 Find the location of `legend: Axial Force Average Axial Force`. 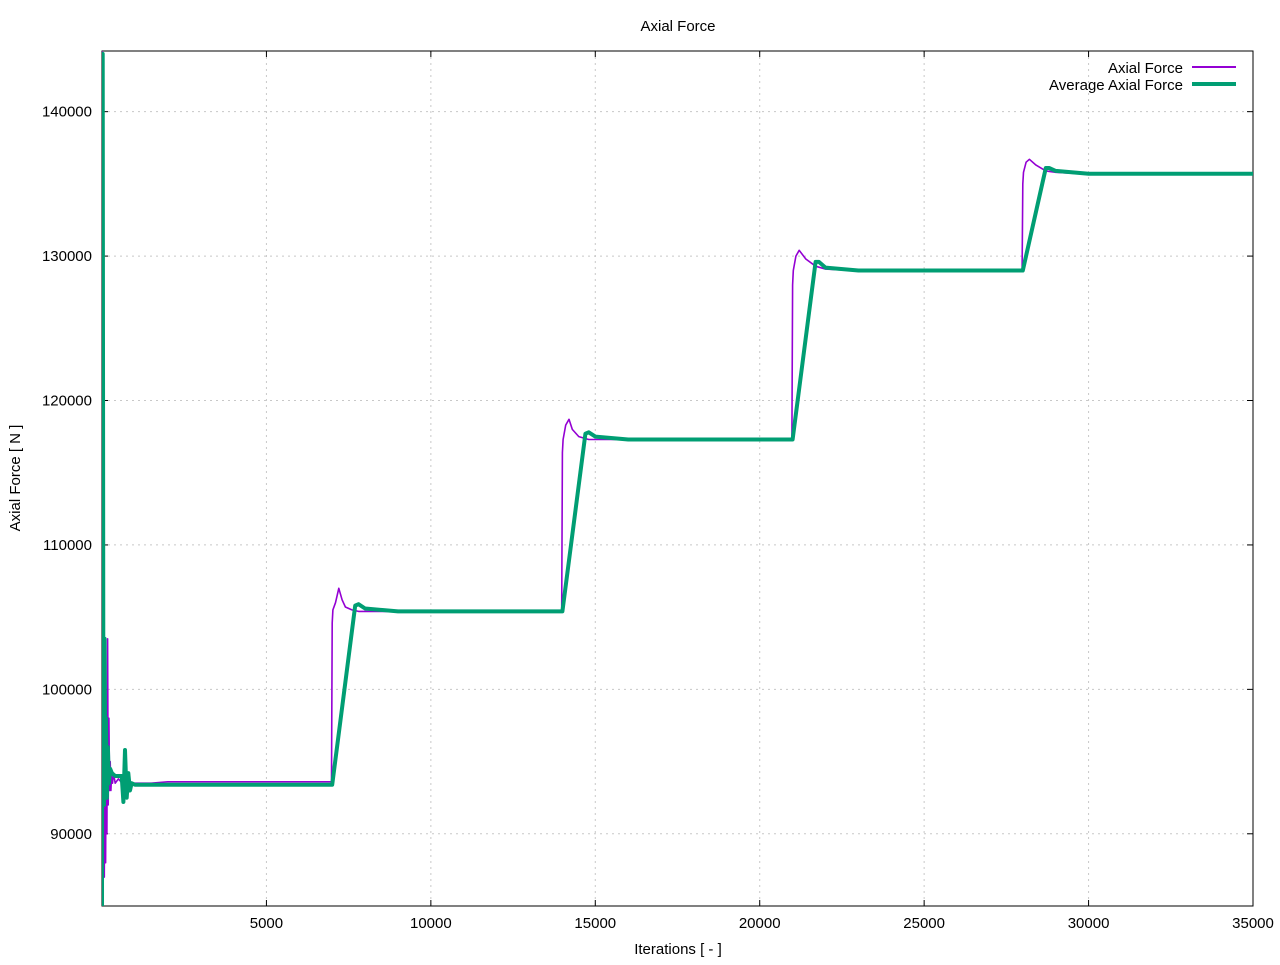

legend: Axial Force Average Axial Force is located at coordinates (1142, 77).